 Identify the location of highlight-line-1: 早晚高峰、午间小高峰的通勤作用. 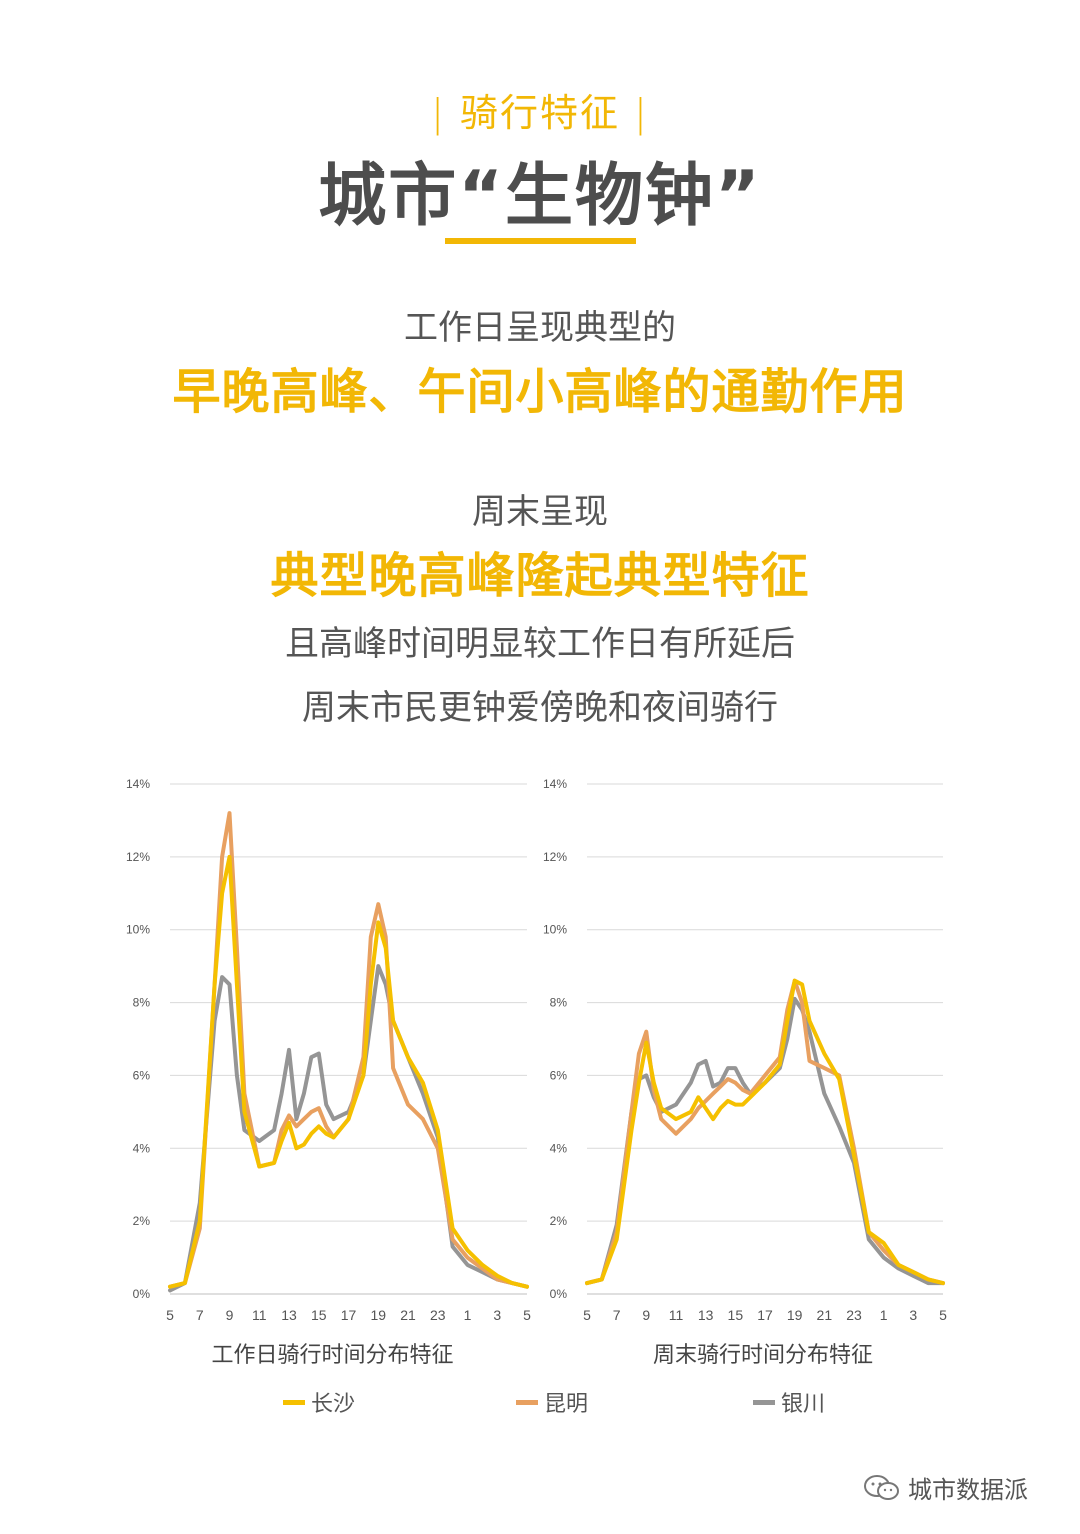
(540, 392).